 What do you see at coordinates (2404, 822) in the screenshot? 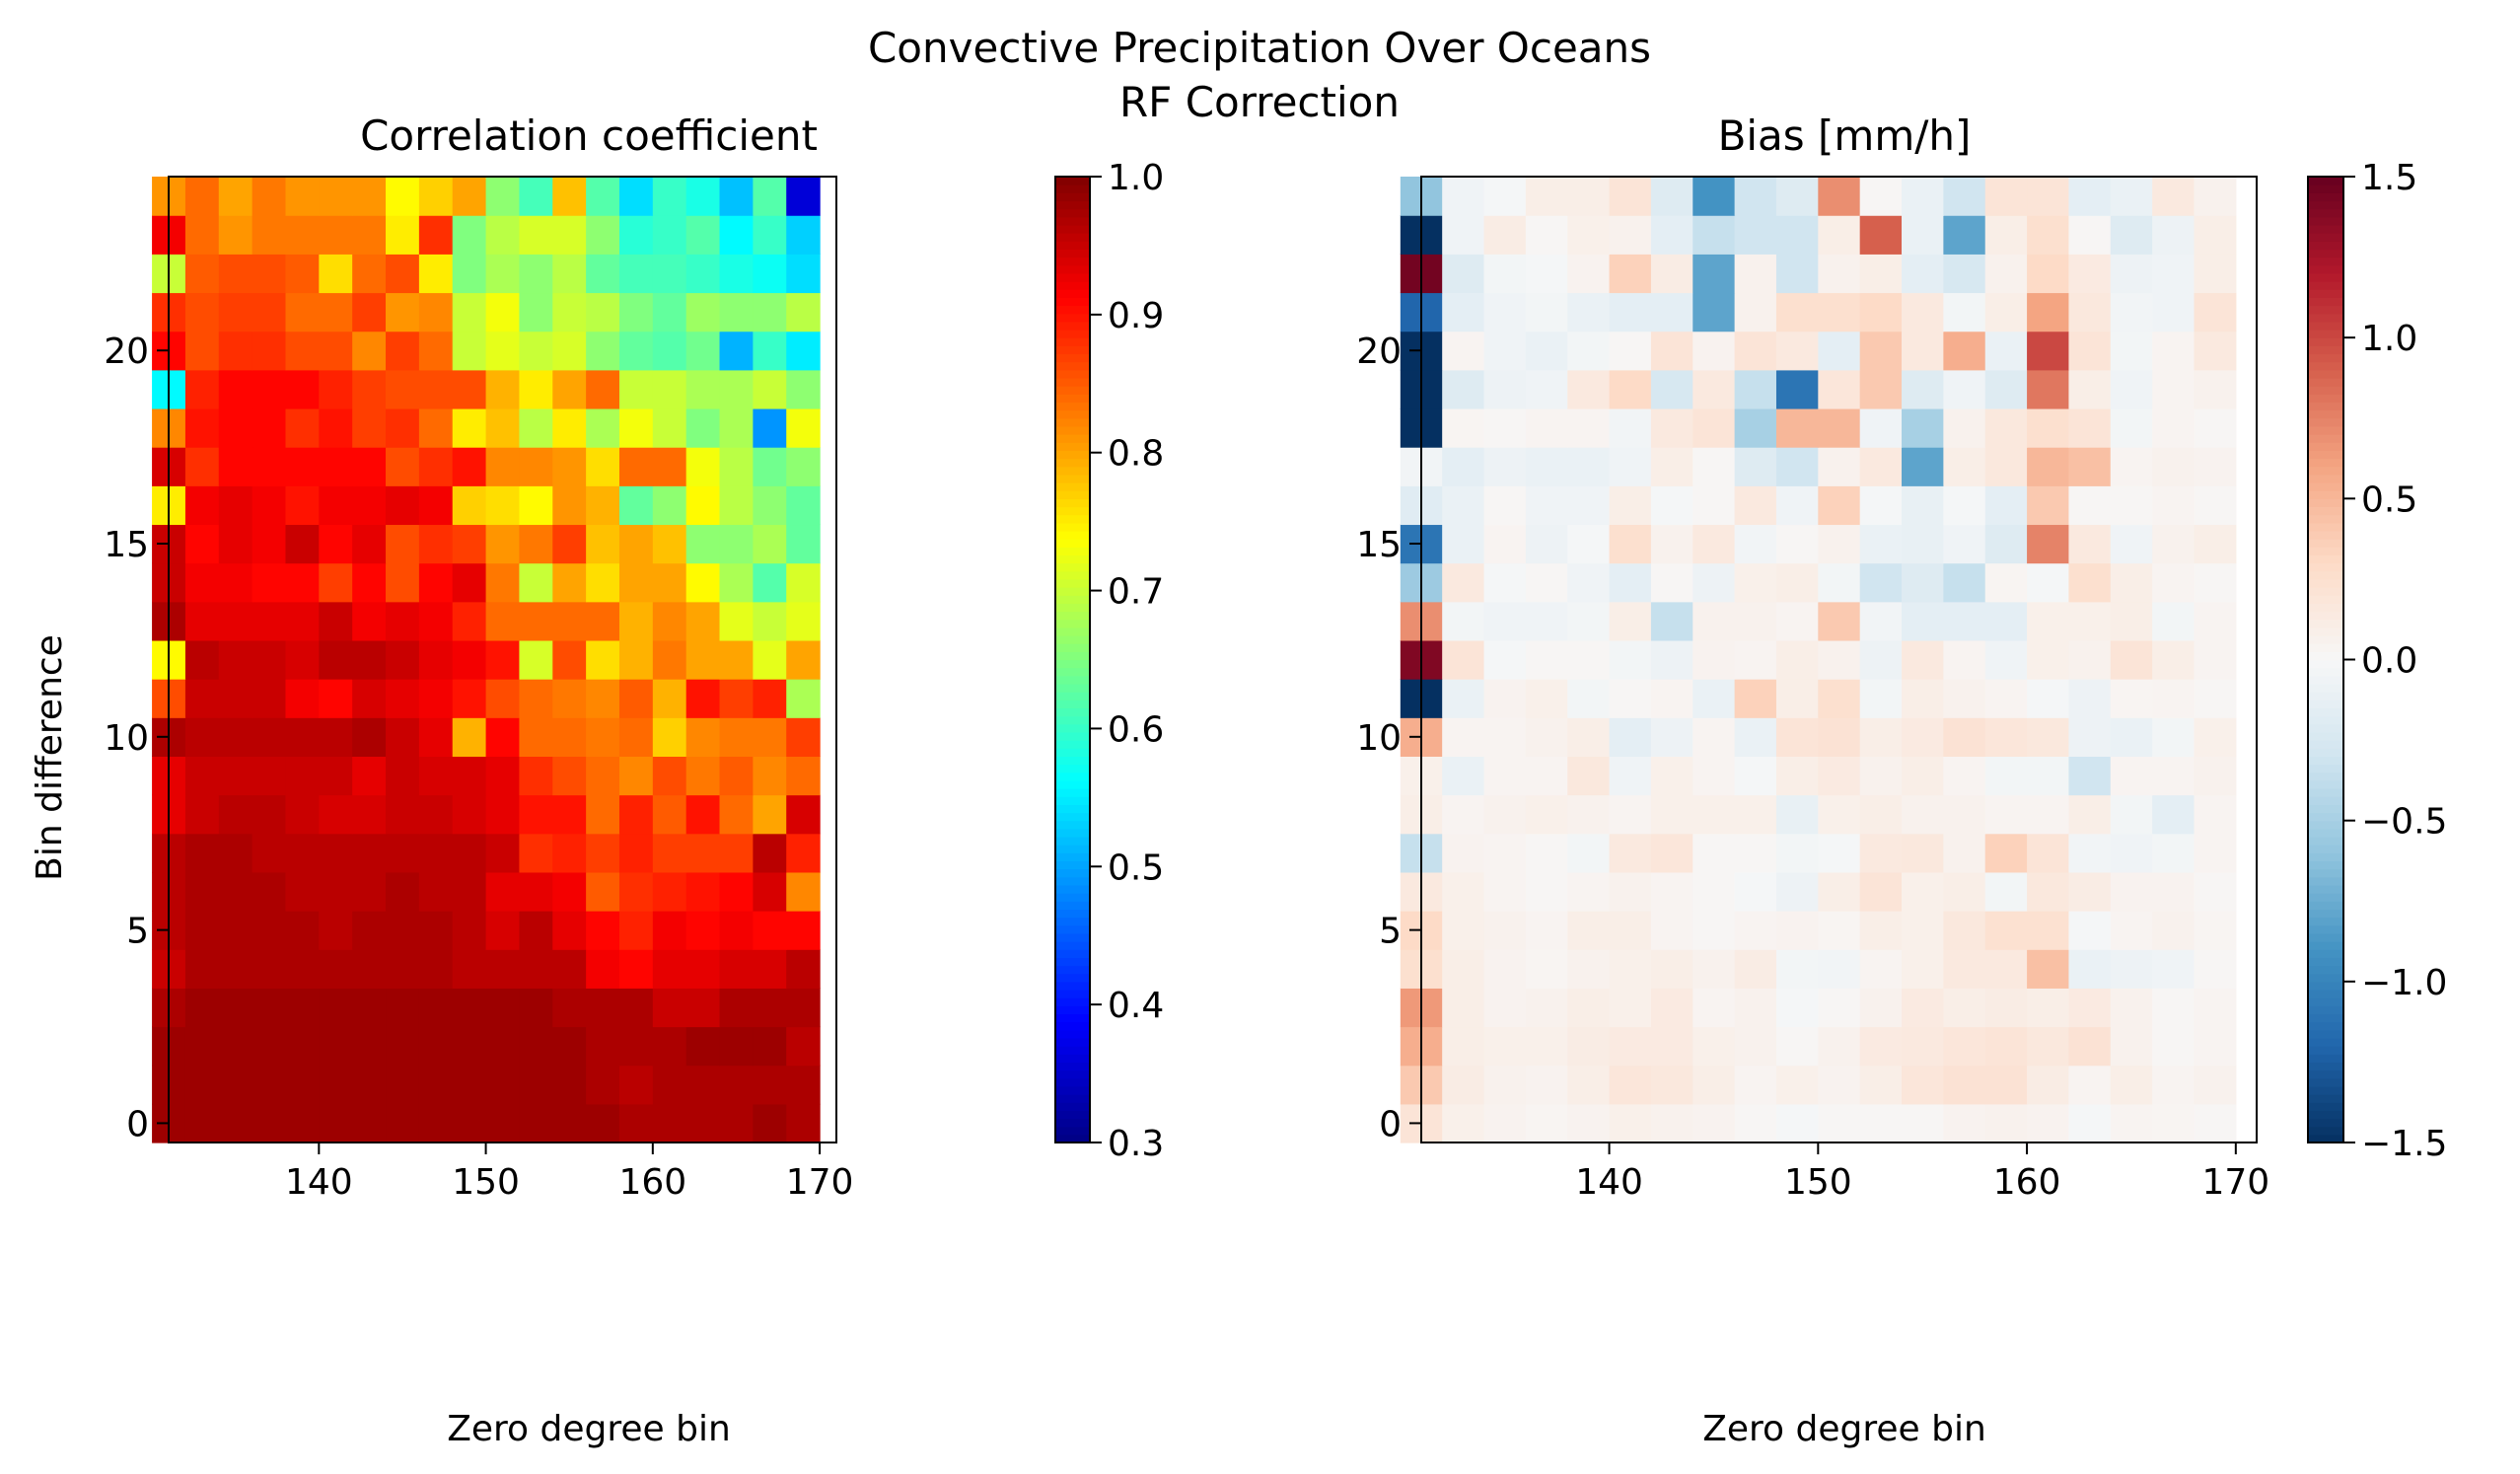
I see `colorbar-tick-label: −0.5` at bounding box center [2404, 822].